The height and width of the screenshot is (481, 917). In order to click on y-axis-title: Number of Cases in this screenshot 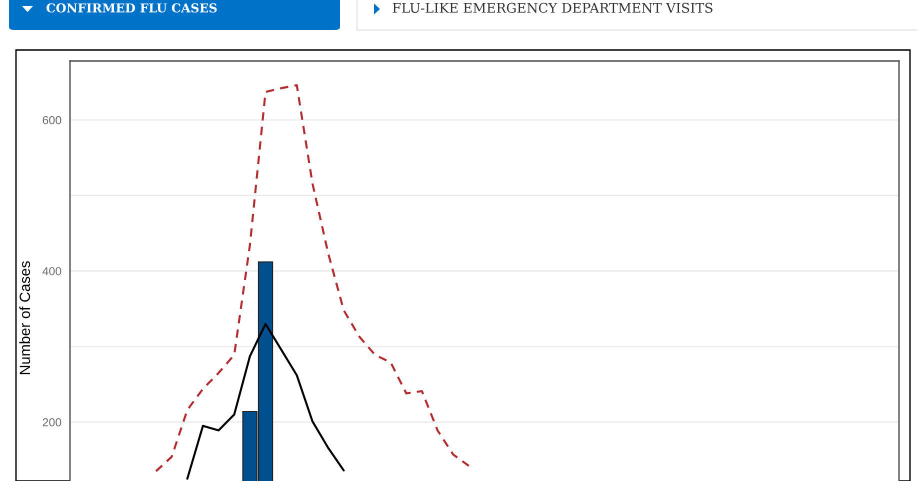, I will do `click(24, 317)`.